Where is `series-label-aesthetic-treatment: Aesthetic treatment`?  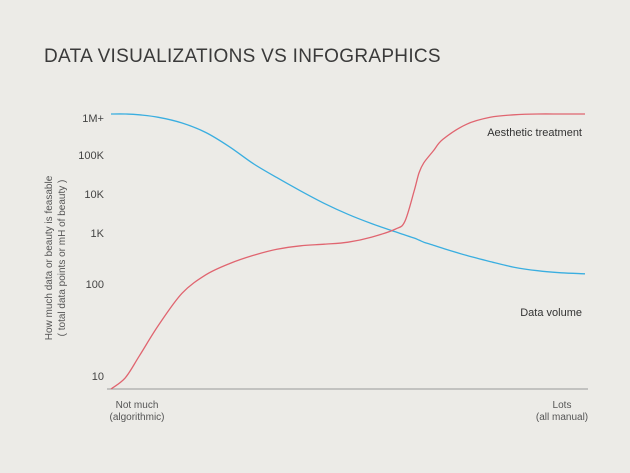 series-label-aesthetic-treatment: Aesthetic treatment is located at coordinates (534, 133).